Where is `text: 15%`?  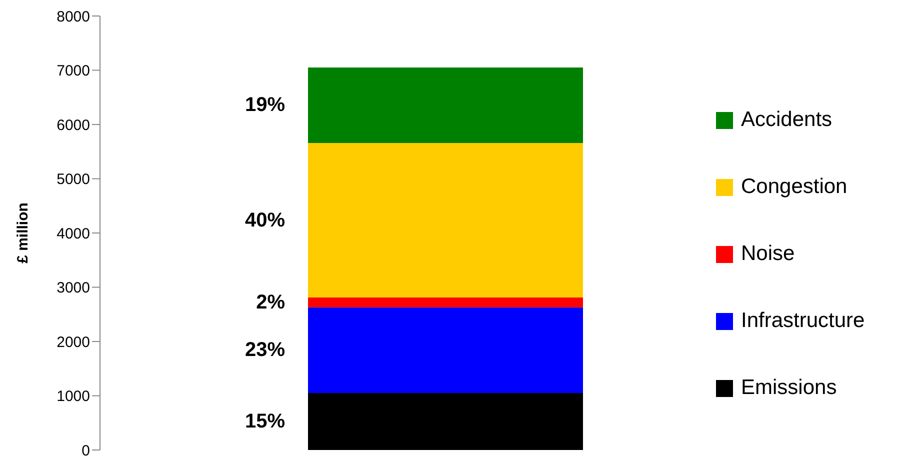 text: 15% is located at coordinates (265, 421).